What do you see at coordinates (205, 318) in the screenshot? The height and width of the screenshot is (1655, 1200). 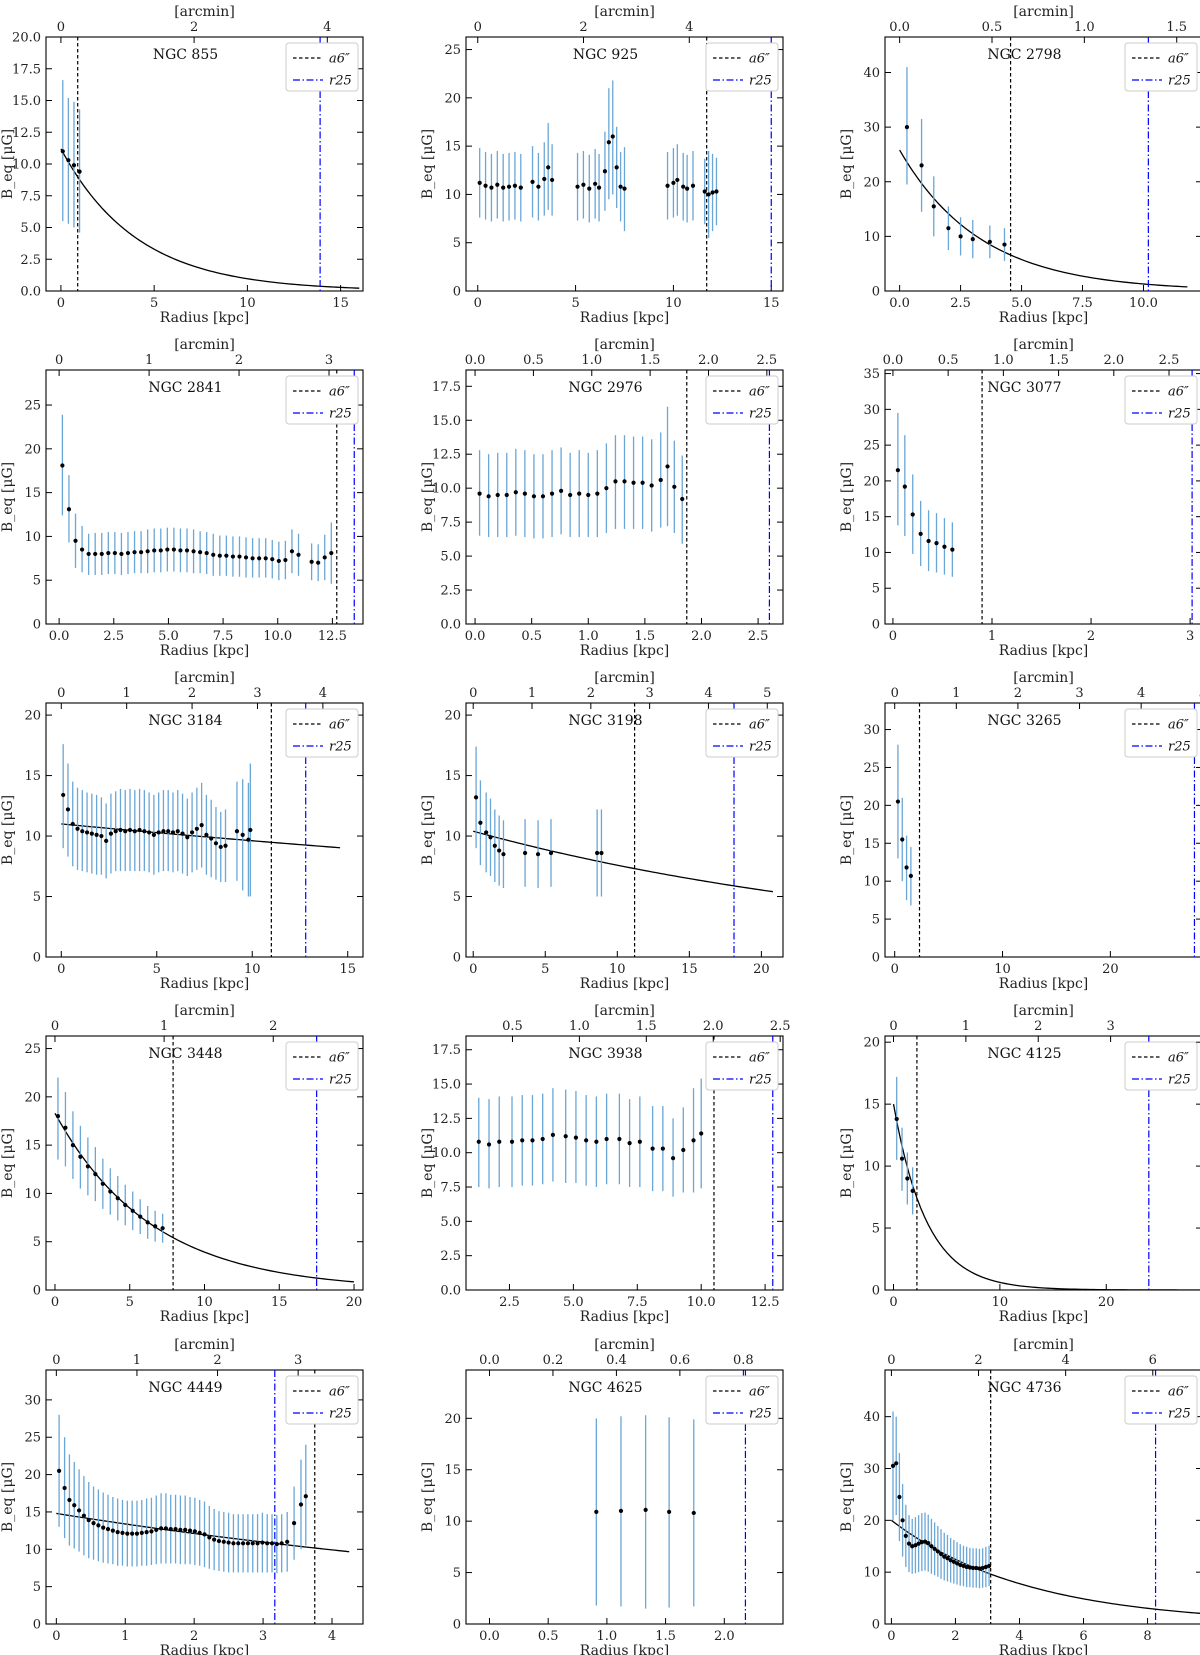 I see `chart-1-xlabel: Radius [kpc]` at bounding box center [205, 318].